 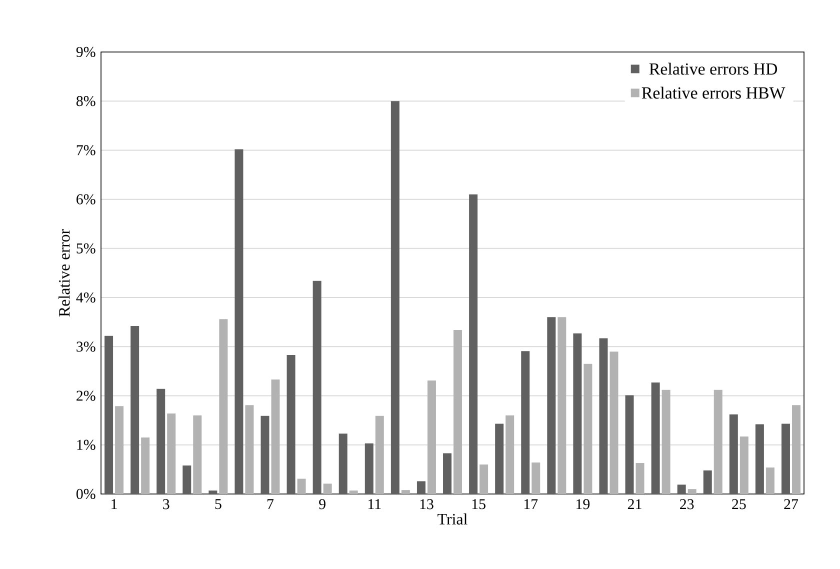 What do you see at coordinates (86, 199) in the screenshot?
I see `y-tick-label: 6%` at bounding box center [86, 199].